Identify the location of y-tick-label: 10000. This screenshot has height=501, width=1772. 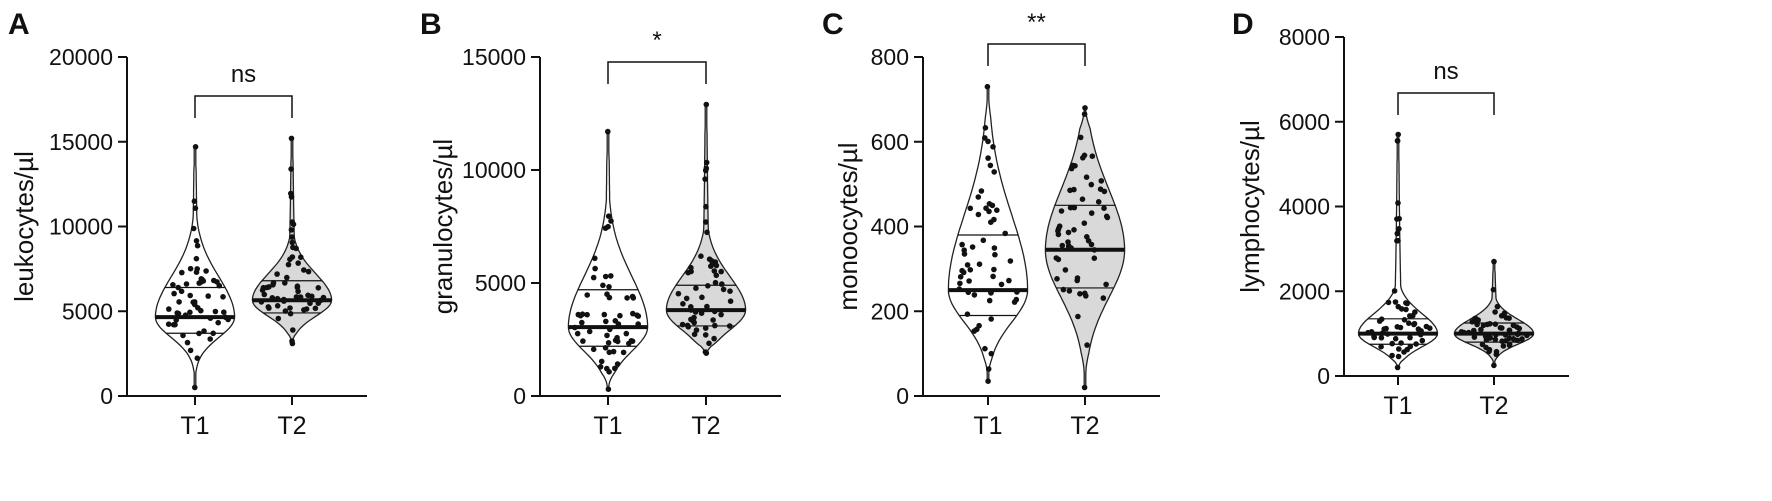
(494, 170).